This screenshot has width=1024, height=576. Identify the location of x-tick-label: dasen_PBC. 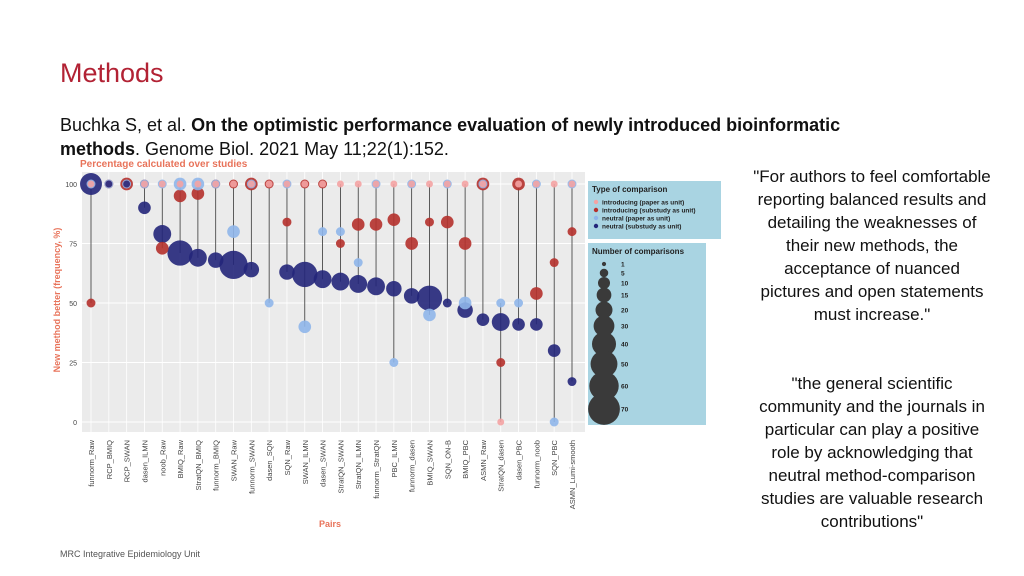
(519, 459).